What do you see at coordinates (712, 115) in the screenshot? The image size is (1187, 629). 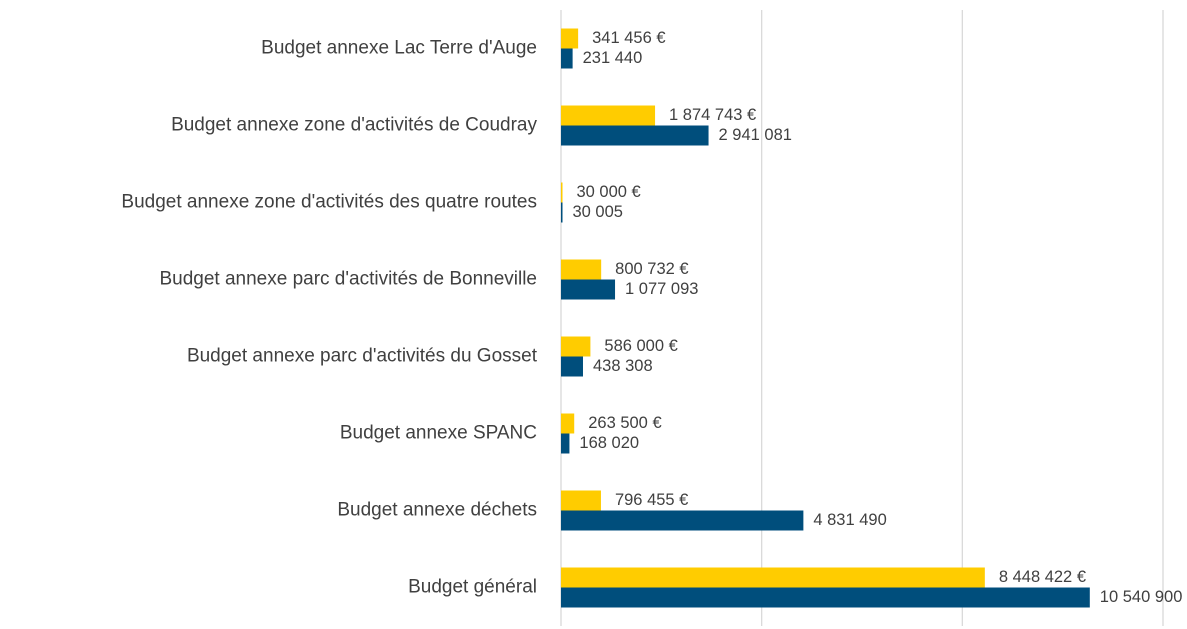 I see `value-label: 1 874 743 €` at bounding box center [712, 115].